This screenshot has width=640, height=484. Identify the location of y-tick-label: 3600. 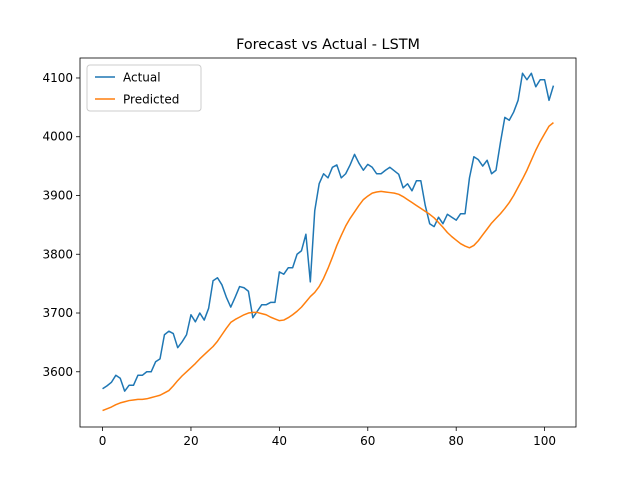
(57, 372).